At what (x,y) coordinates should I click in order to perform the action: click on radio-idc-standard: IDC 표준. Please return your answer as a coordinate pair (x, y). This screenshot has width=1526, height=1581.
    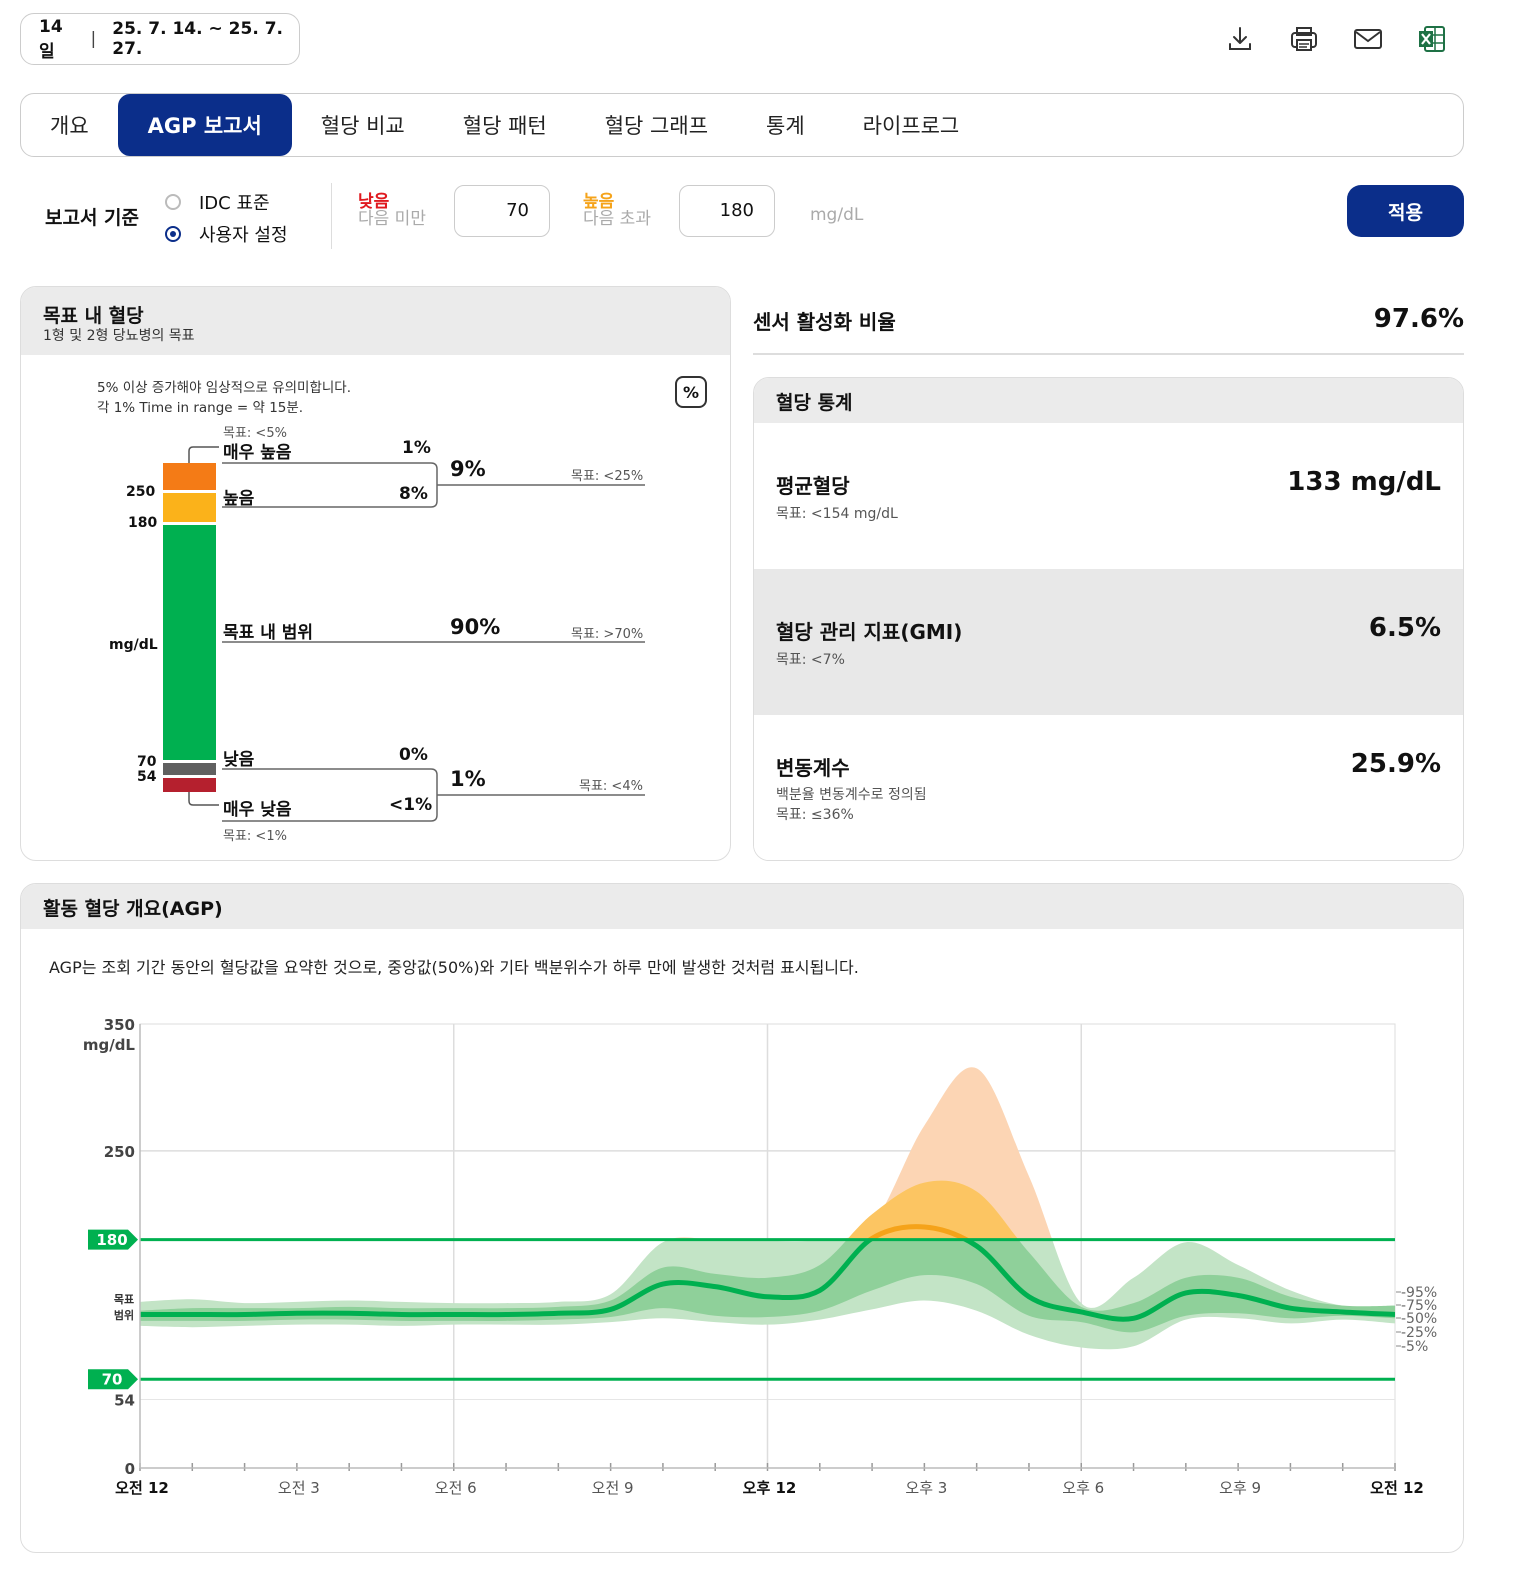
    Looking at the image, I should click on (217, 202).